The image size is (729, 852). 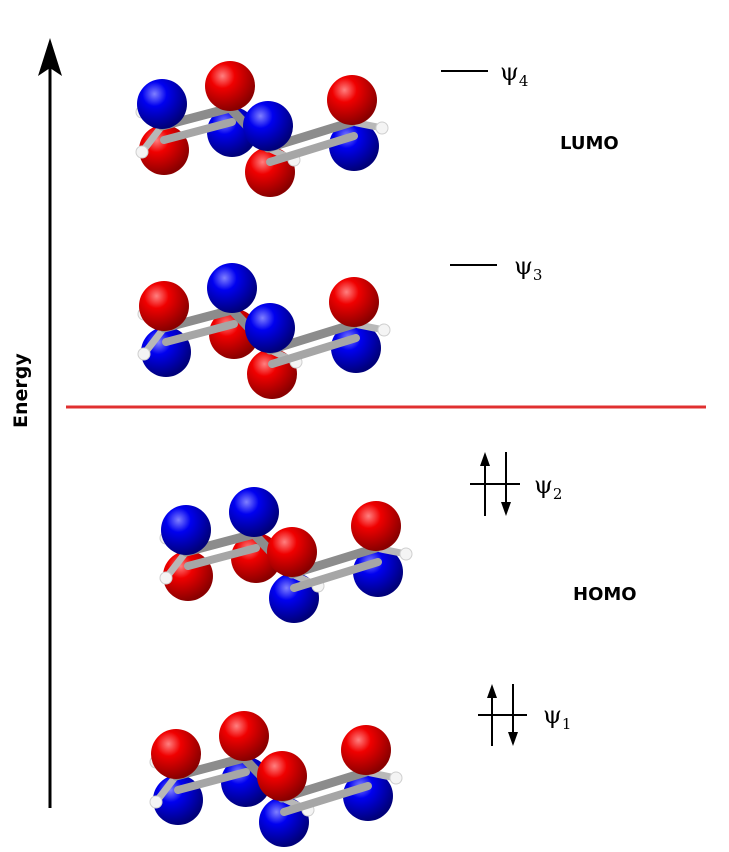 I want to click on orbital-psi2: ψ2, so click(x=360, y=537).